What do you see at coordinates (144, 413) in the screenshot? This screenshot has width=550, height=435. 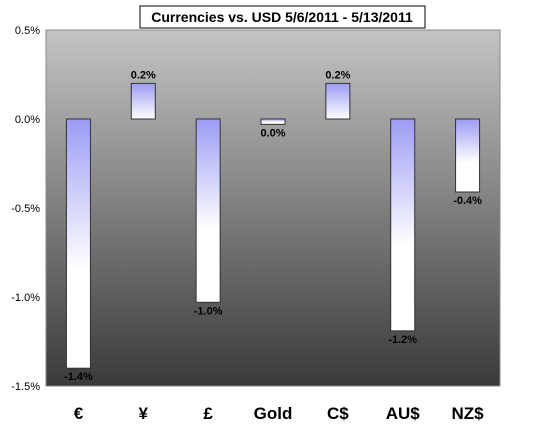 I see `category-label: ¥` at bounding box center [144, 413].